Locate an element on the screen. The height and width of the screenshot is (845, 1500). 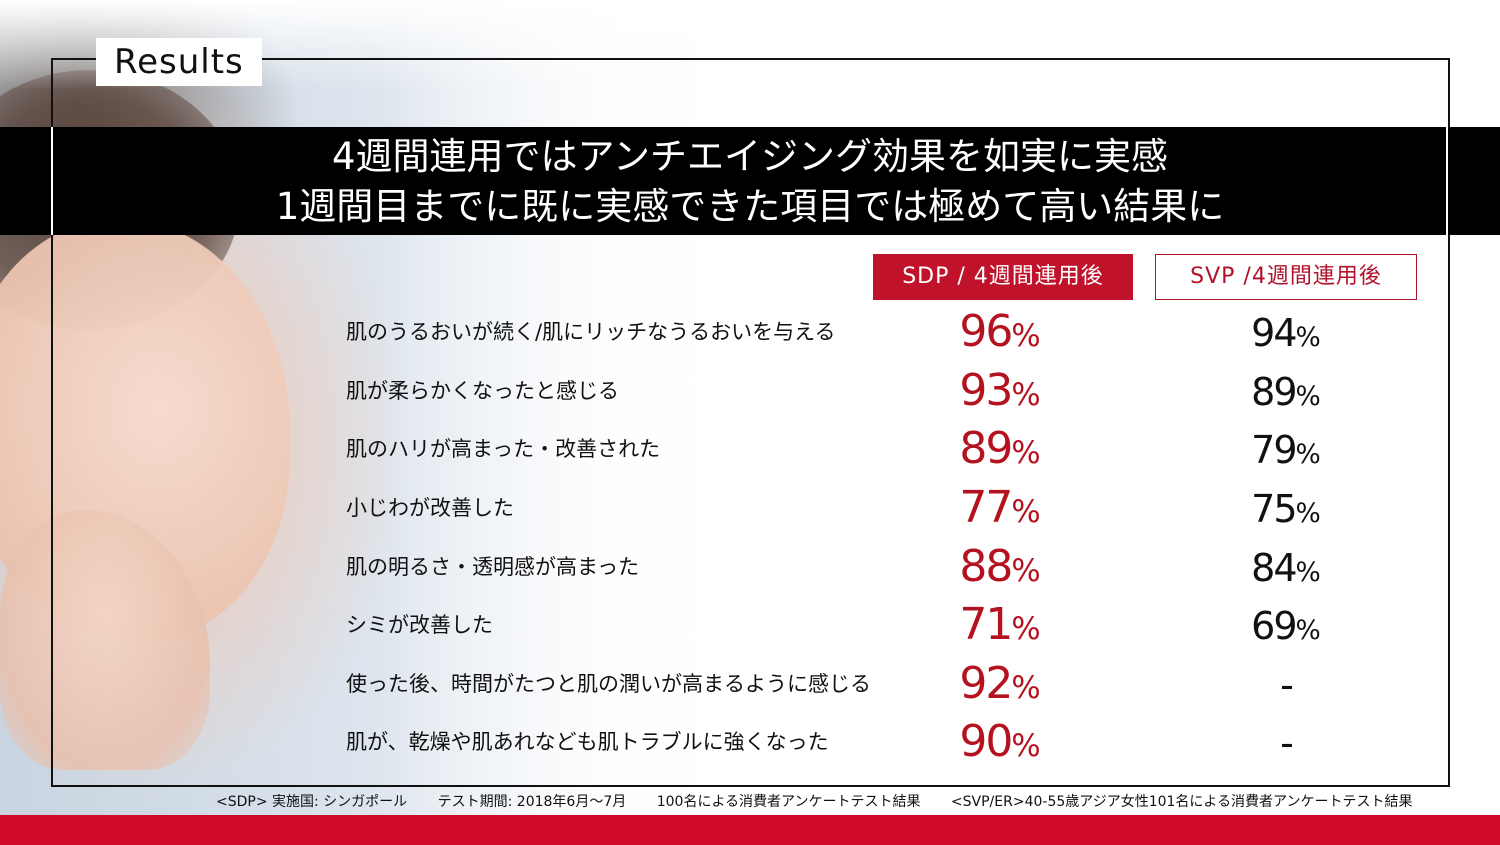
table-row: シミが改善した 71% 69% is located at coordinates (750, 627).